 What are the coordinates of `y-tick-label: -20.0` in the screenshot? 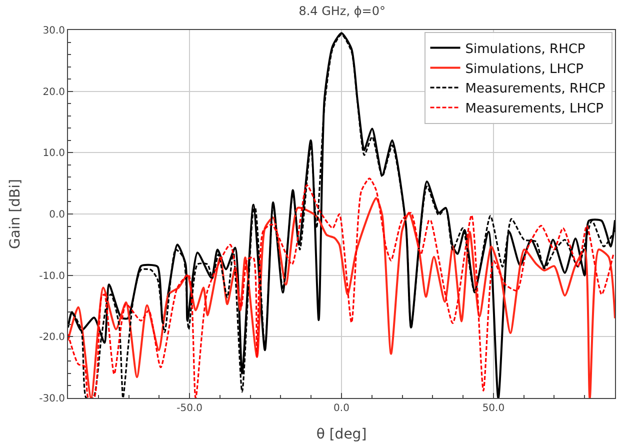 It's located at (52, 338).